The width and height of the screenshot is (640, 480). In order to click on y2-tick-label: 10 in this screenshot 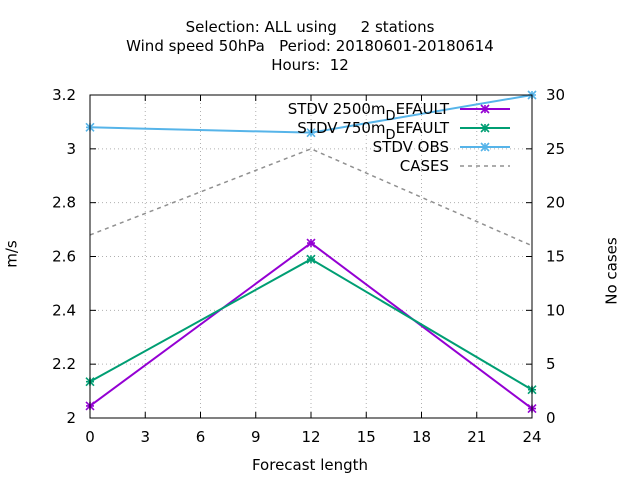, I will do `click(555, 310)`.